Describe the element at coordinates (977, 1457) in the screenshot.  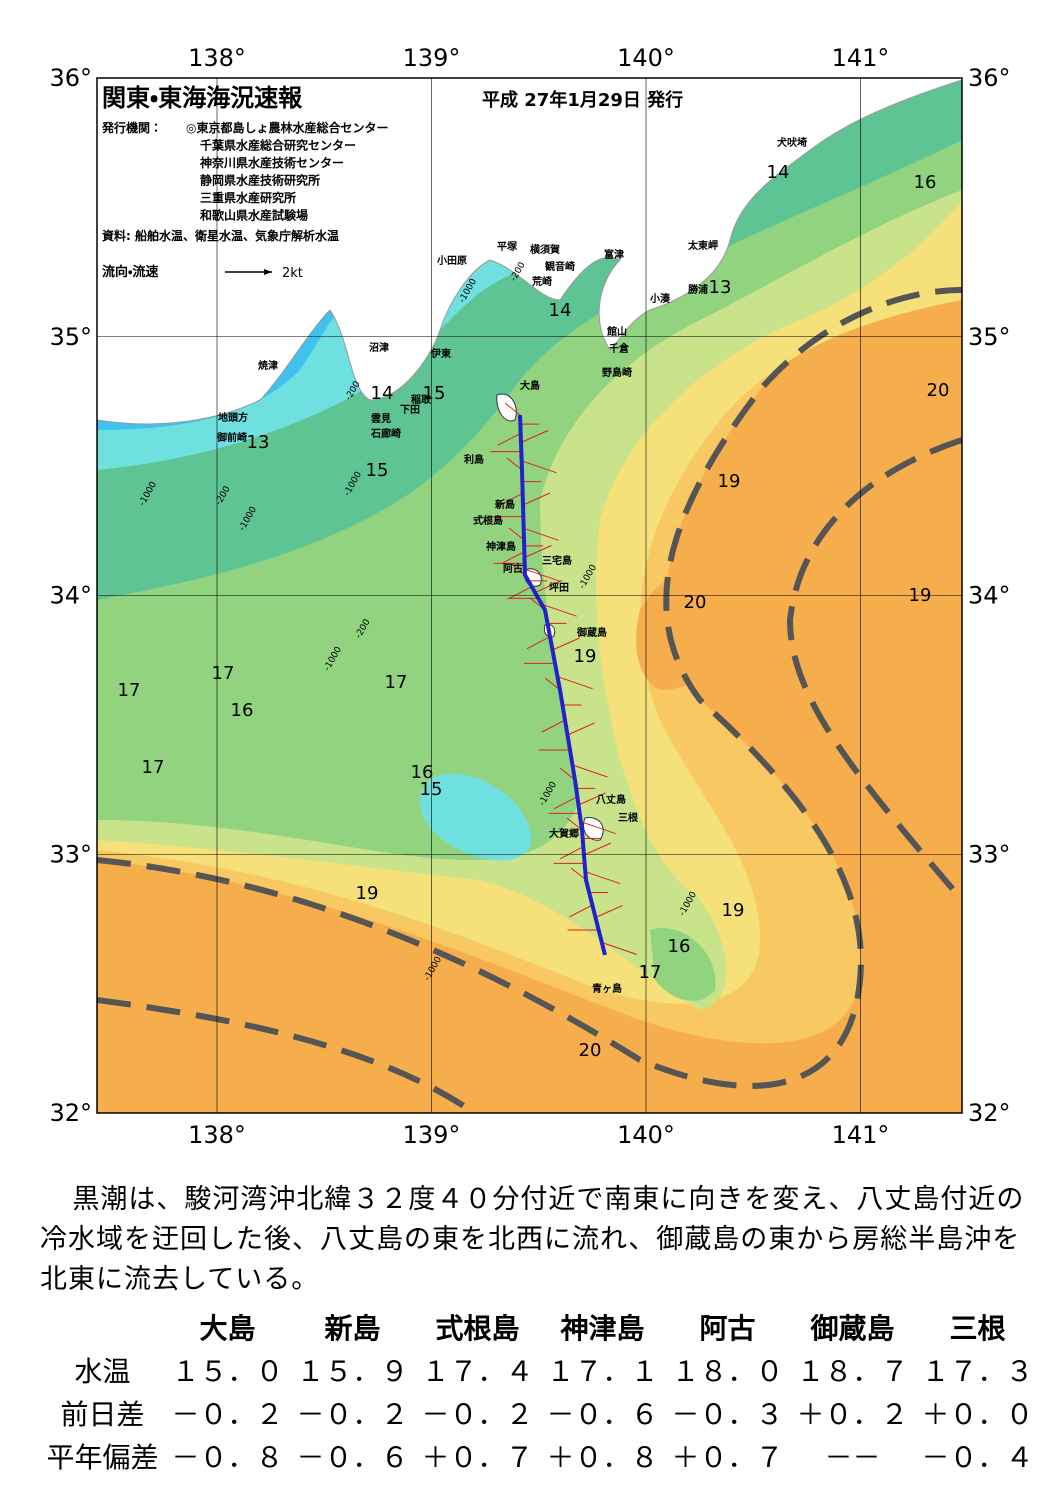
I see `cell: －０．４` at that location.